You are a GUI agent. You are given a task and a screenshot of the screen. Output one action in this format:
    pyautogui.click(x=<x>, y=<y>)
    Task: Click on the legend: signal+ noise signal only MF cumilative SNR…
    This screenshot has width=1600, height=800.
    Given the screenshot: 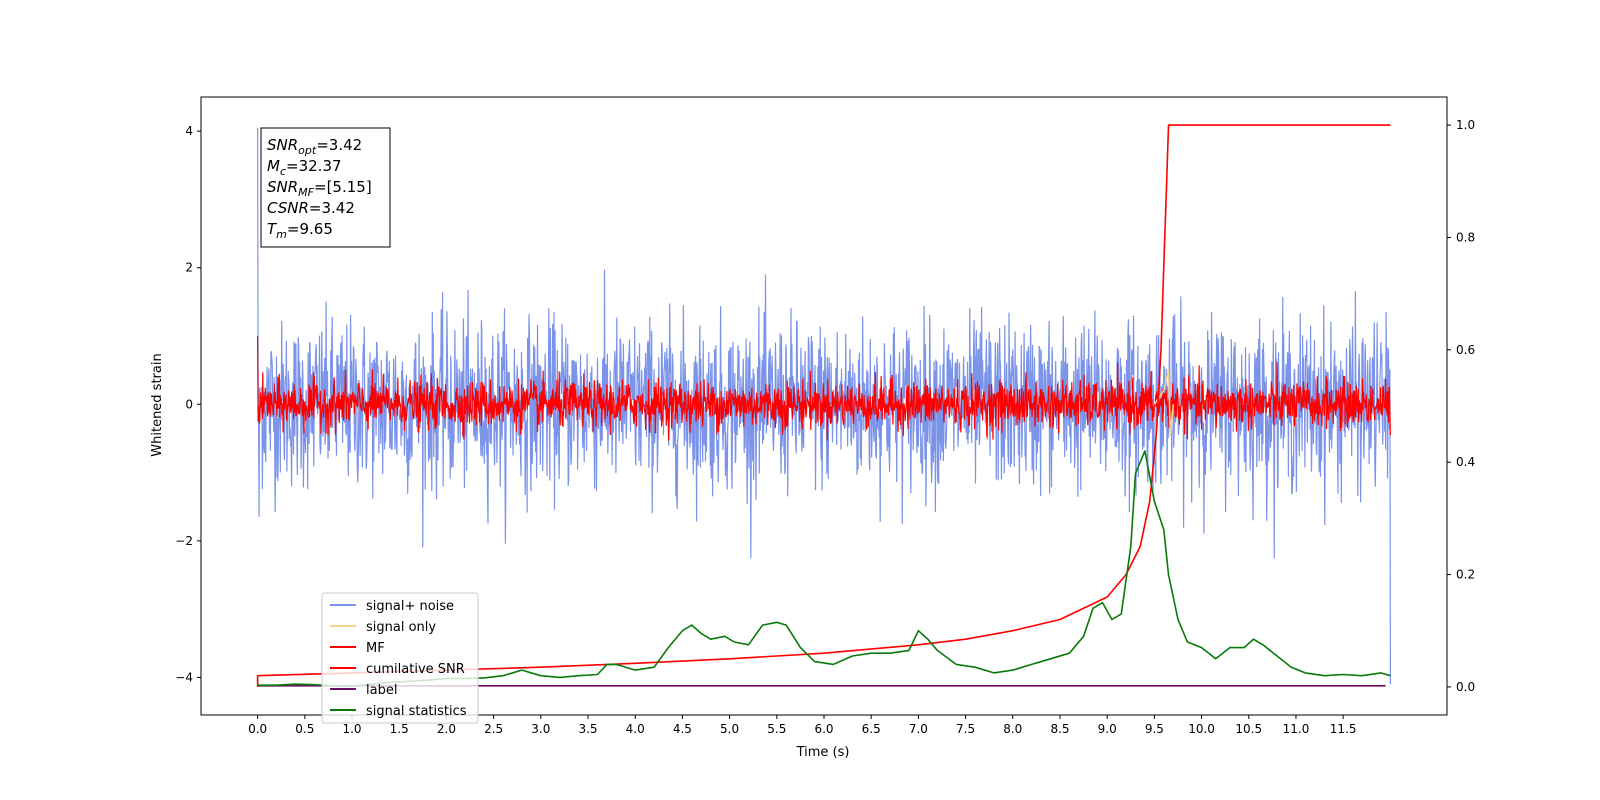 What is the action you would take?
    pyautogui.click(x=400, y=658)
    